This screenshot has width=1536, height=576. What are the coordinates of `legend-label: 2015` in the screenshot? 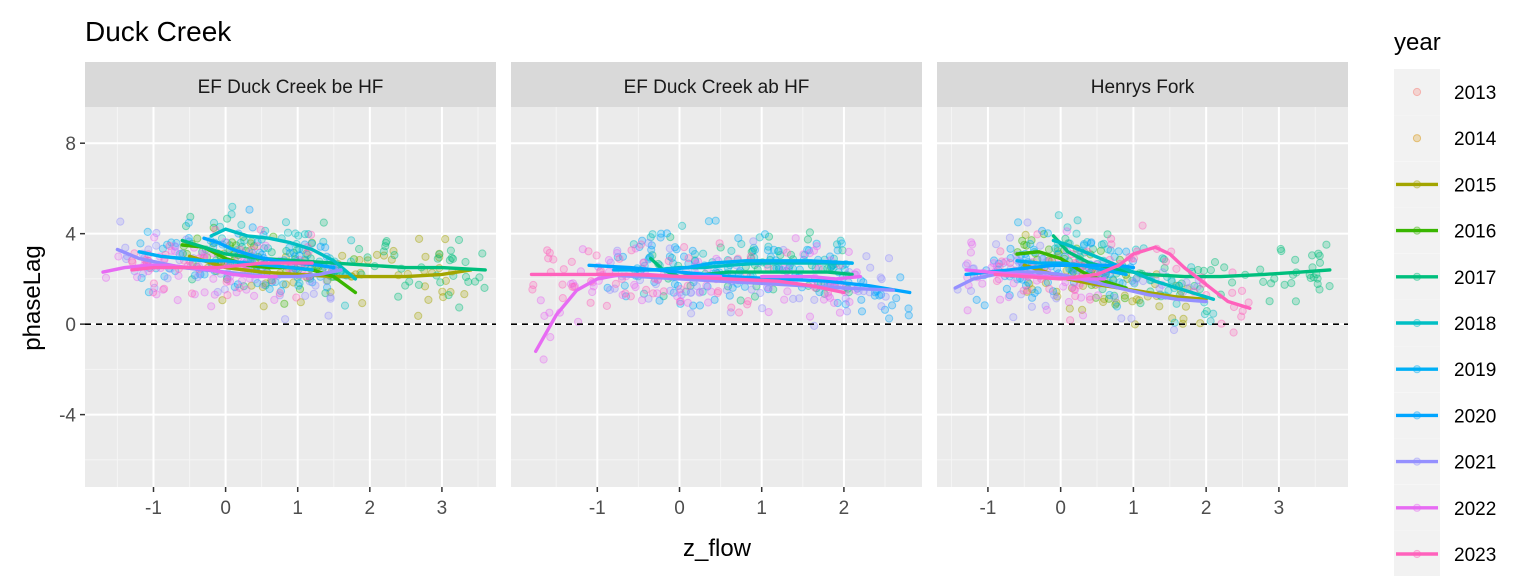 It's located at (1475, 185).